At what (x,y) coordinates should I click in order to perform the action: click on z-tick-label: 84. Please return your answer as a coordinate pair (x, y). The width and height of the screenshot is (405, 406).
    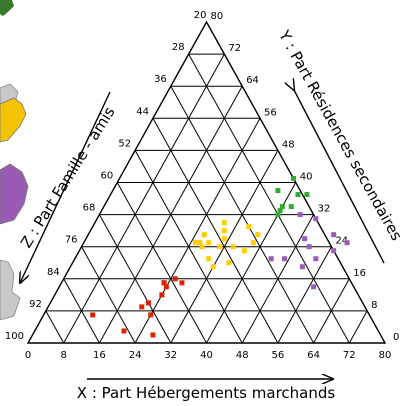
    Looking at the image, I should click on (53, 272).